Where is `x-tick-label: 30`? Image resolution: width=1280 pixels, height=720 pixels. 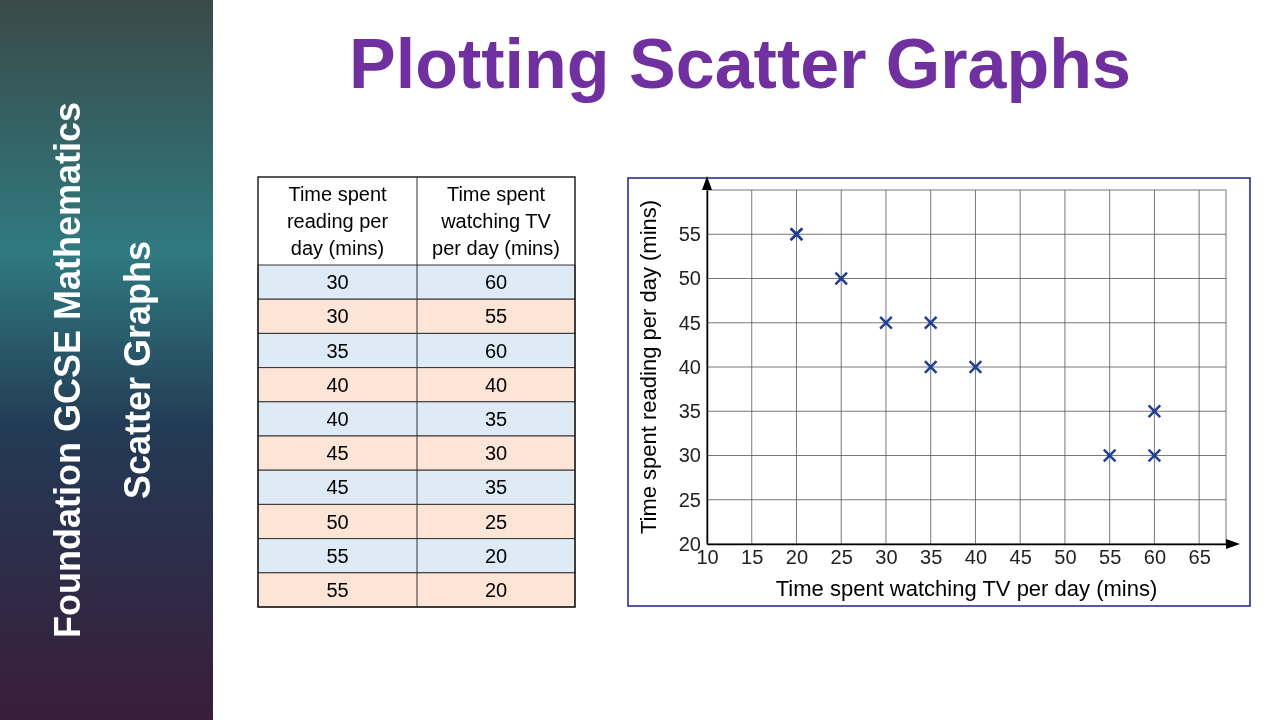
x-tick-label: 30 is located at coordinates (886, 557).